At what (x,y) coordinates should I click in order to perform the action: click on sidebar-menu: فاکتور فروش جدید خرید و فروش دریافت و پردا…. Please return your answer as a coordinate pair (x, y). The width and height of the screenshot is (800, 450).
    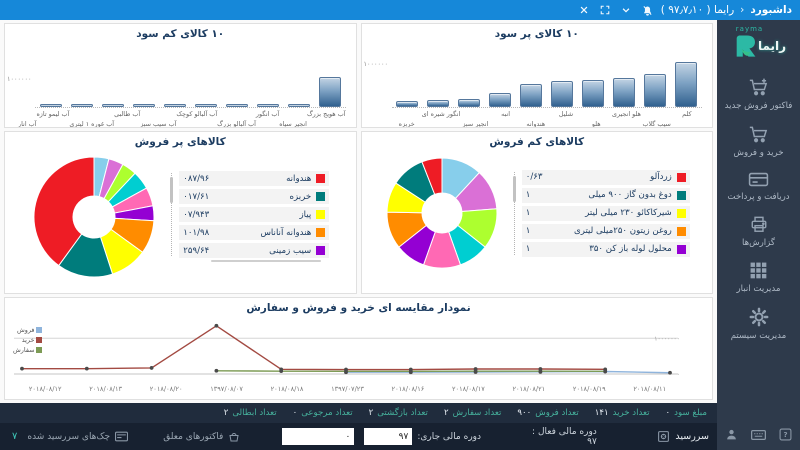
    Looking at the image, I should click on (758, 241).